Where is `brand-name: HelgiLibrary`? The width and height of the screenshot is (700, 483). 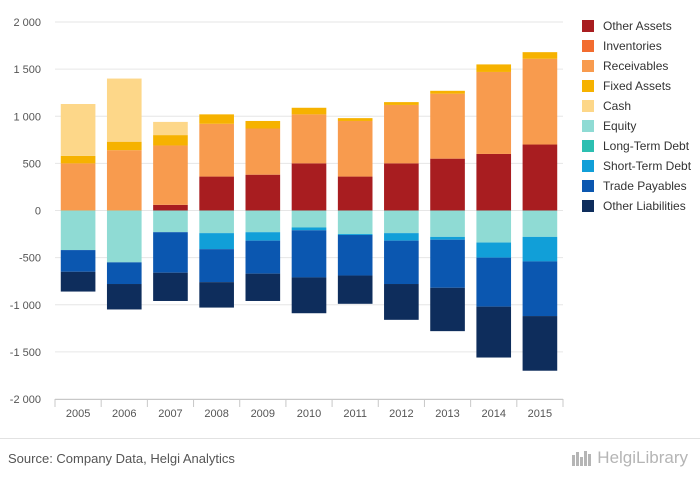
brand-name: HelgiLibrary is located at coordinates (642, 457).